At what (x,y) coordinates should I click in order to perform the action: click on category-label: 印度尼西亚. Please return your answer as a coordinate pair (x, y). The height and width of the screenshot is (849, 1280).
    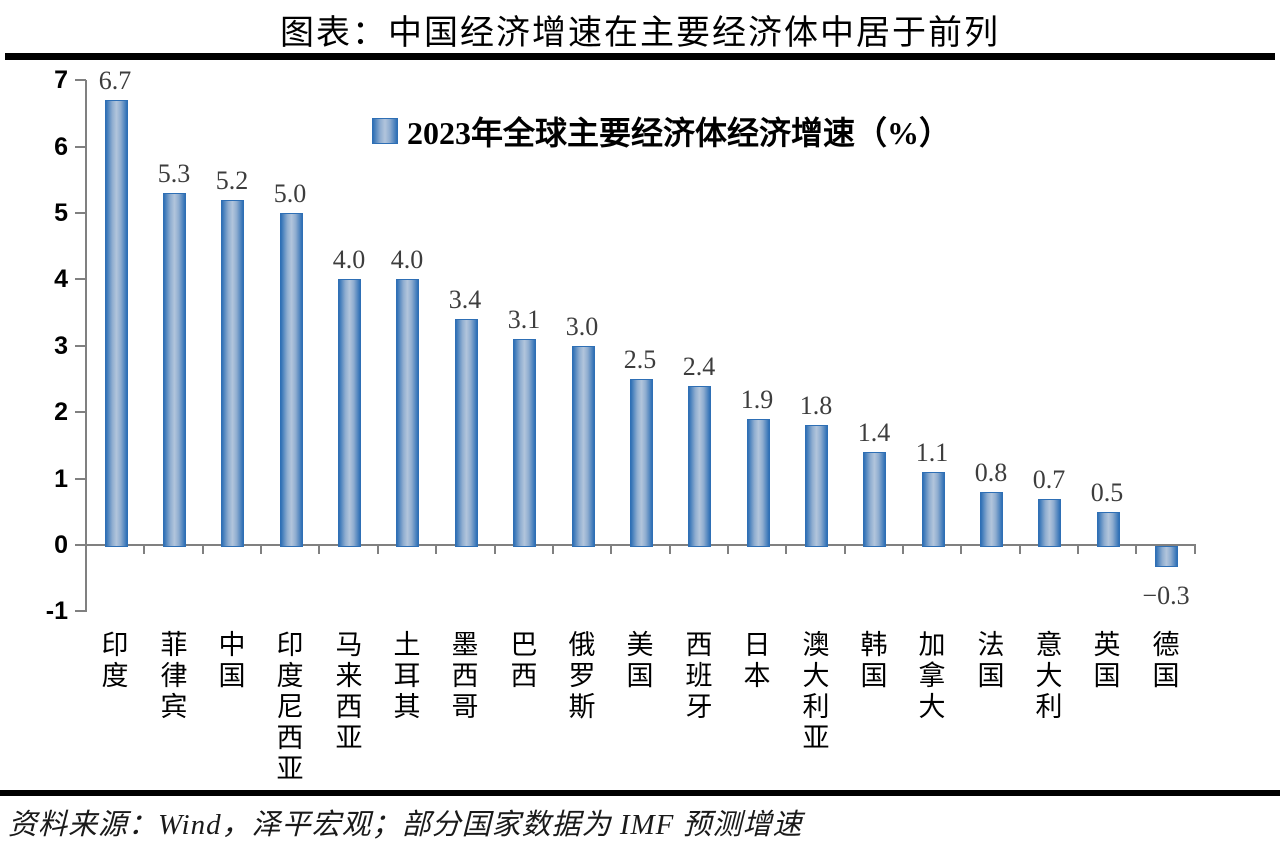
    Looking at the image, I should click on (290, 707).